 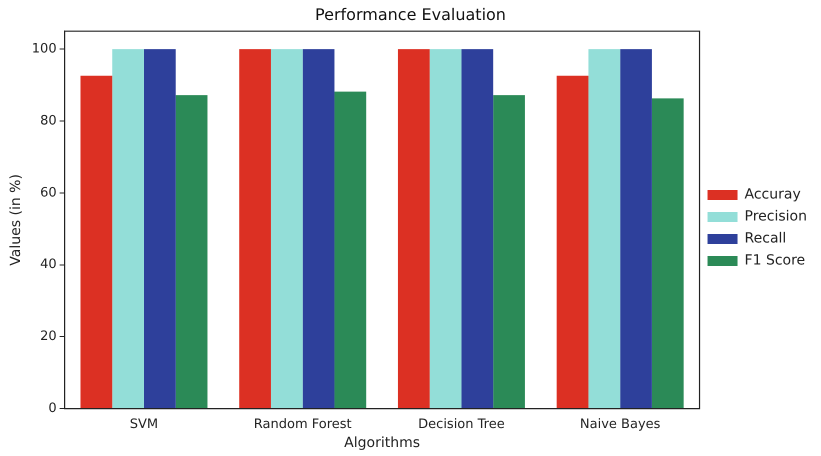 What do you see at coordinates (144, 424) in the screenshot?
I see `x-tick-label: SVM` at bounding box center [144, 424].